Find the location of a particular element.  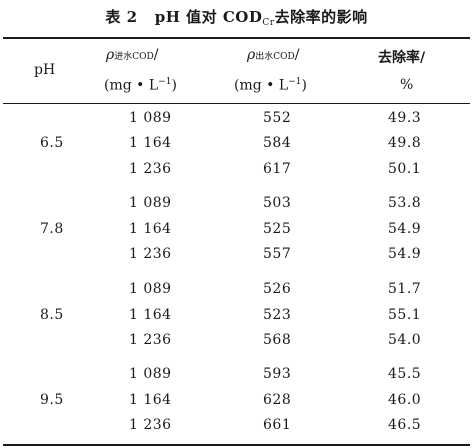

removal-rate: 49.8 is located at coordinates (405, 143).